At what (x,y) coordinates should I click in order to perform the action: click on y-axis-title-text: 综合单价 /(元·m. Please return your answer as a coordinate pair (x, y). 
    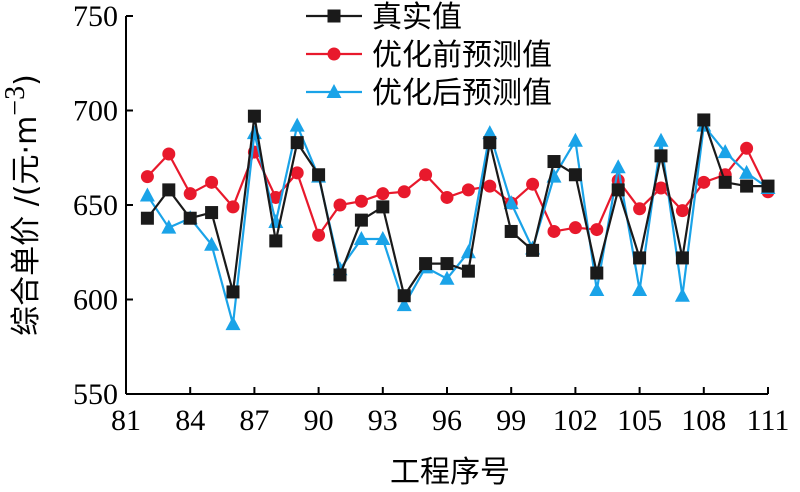
    Looking at the image, I should click on (26, 226).